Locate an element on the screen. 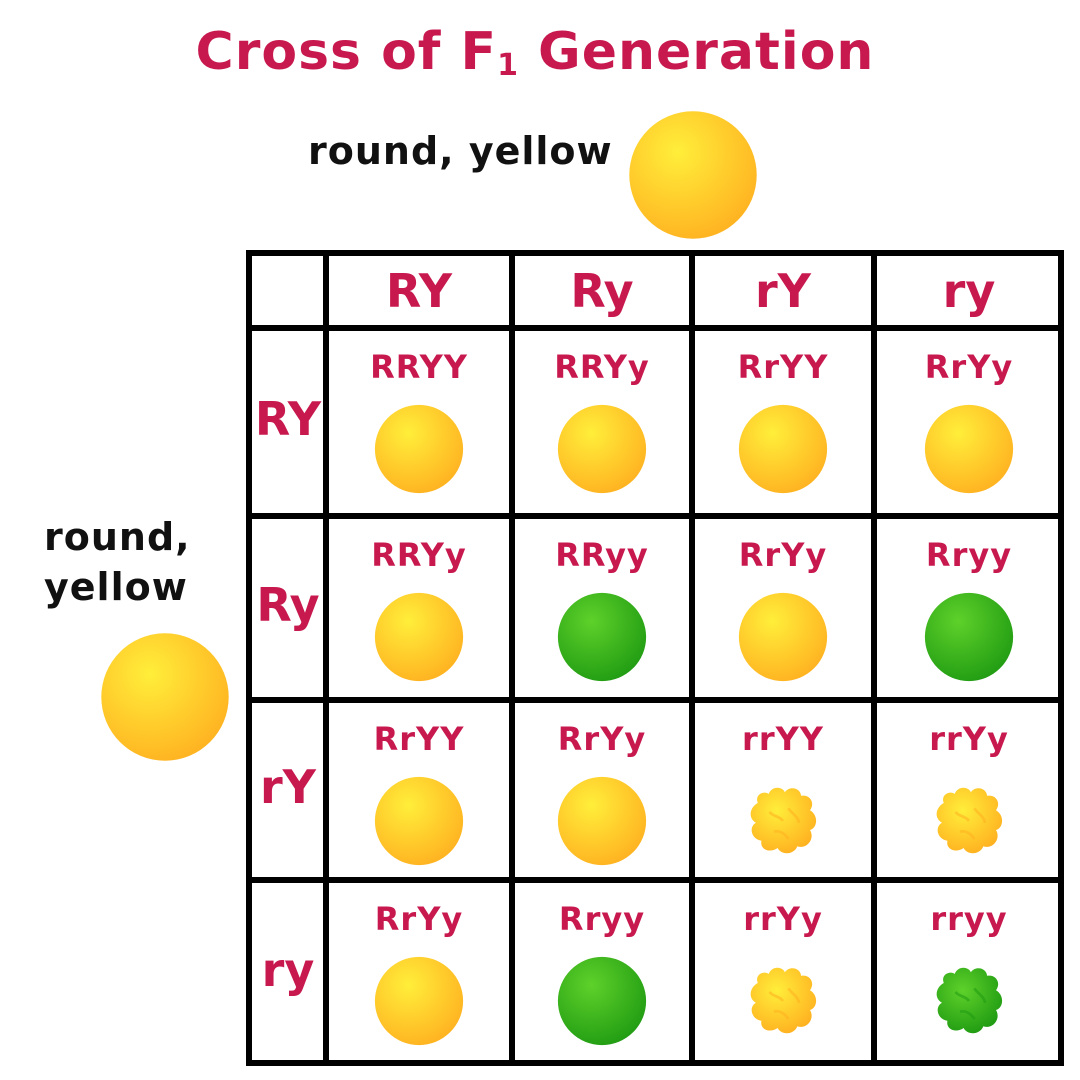 This screenshot has height=1080, width=1080. row-header-RY: RY is located at coordinates (288, 419).